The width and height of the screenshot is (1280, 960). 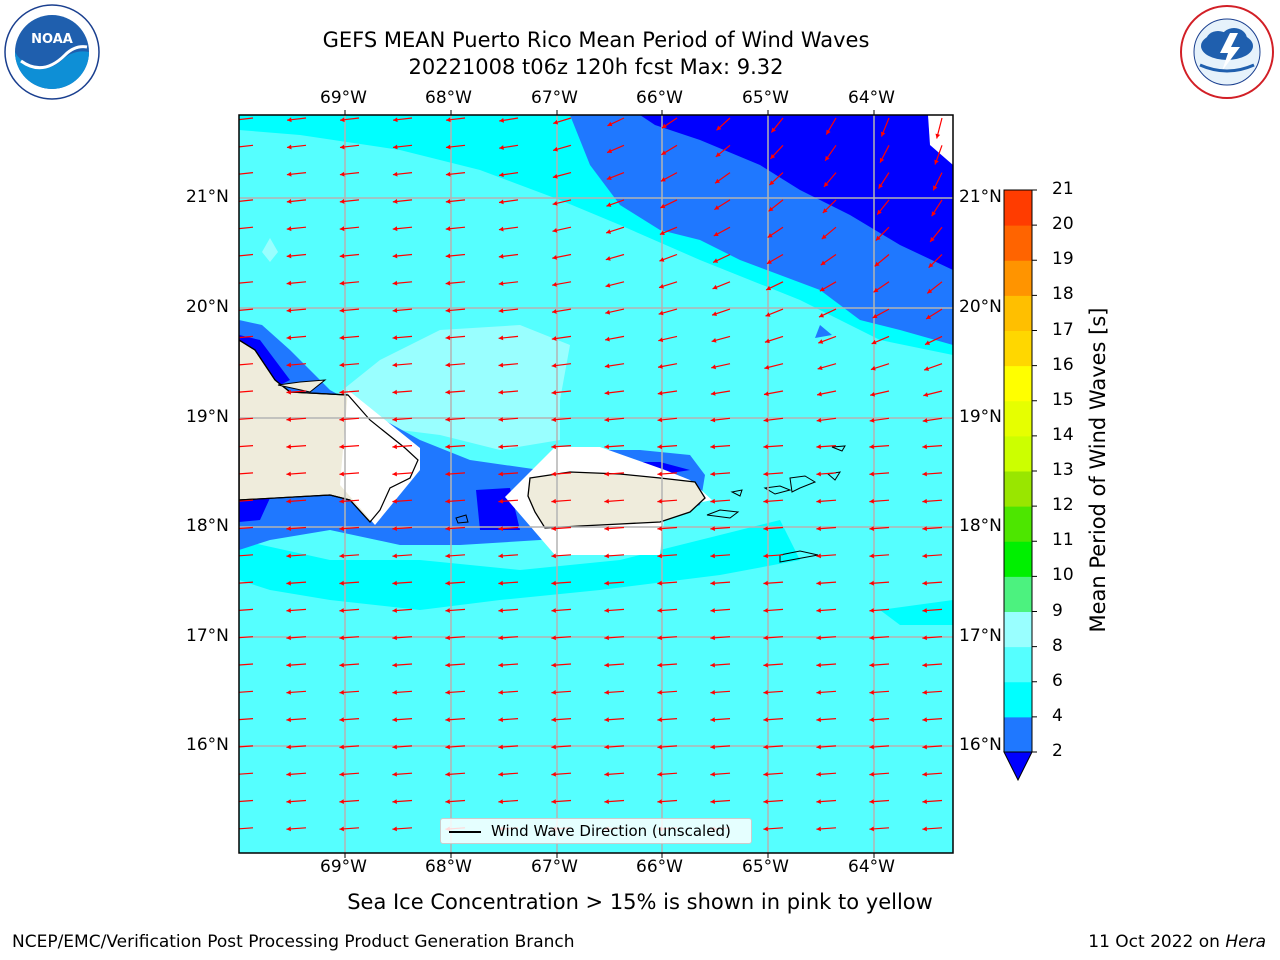 I want to click on lon-label-bottom: 69°W, so click(x=343, y=867).